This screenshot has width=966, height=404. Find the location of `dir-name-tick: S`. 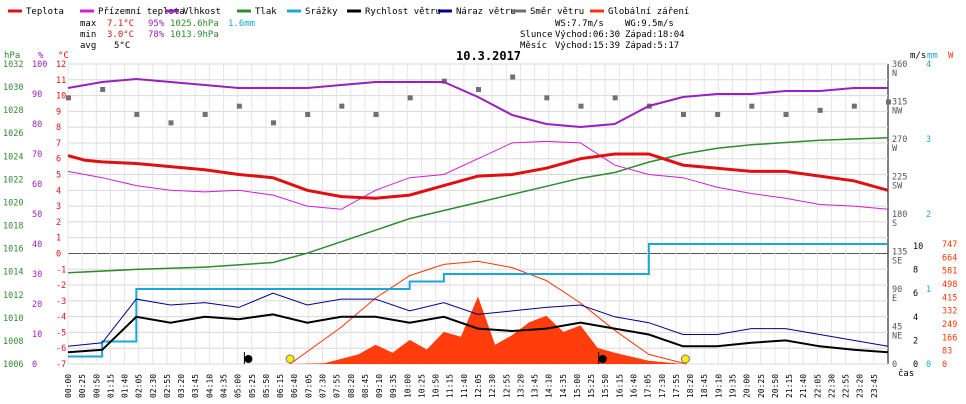

dir-name-tick: S is located at coordinates (894, 224).